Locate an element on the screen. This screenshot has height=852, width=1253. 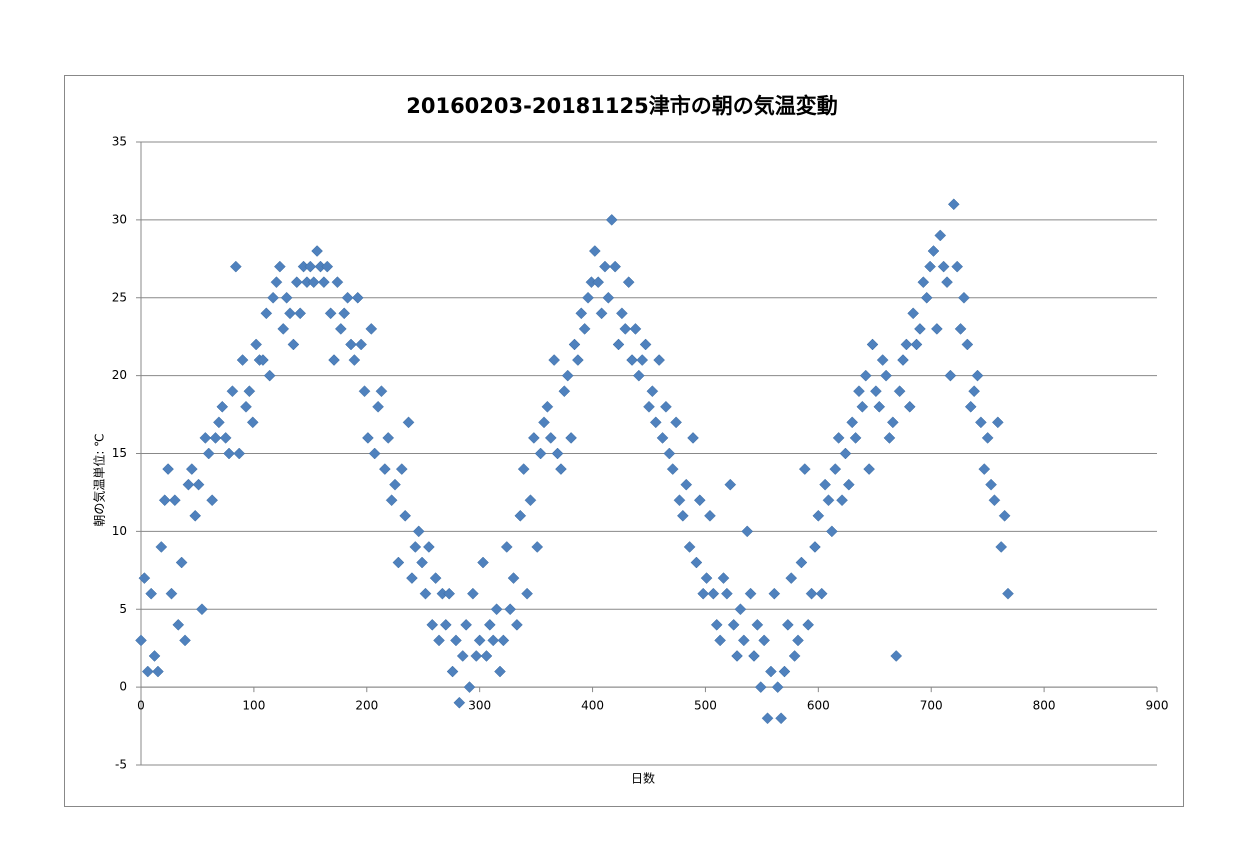
x-tick-label: 500 is located at coordinates (705, 706).